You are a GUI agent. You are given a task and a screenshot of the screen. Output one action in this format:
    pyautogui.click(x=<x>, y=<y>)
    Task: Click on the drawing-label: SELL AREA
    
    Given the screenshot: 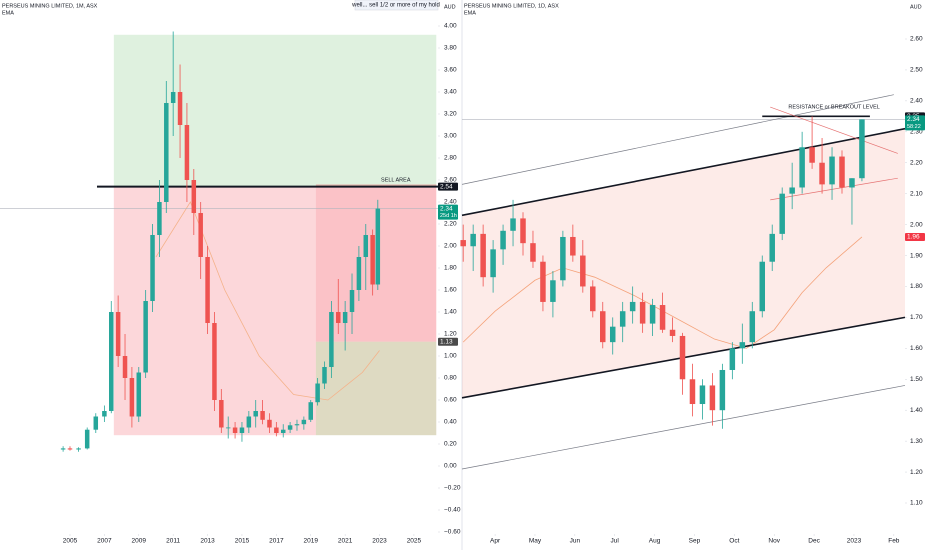 What is the action you would take?
    pyautogui.click(x=396, y=180)
    